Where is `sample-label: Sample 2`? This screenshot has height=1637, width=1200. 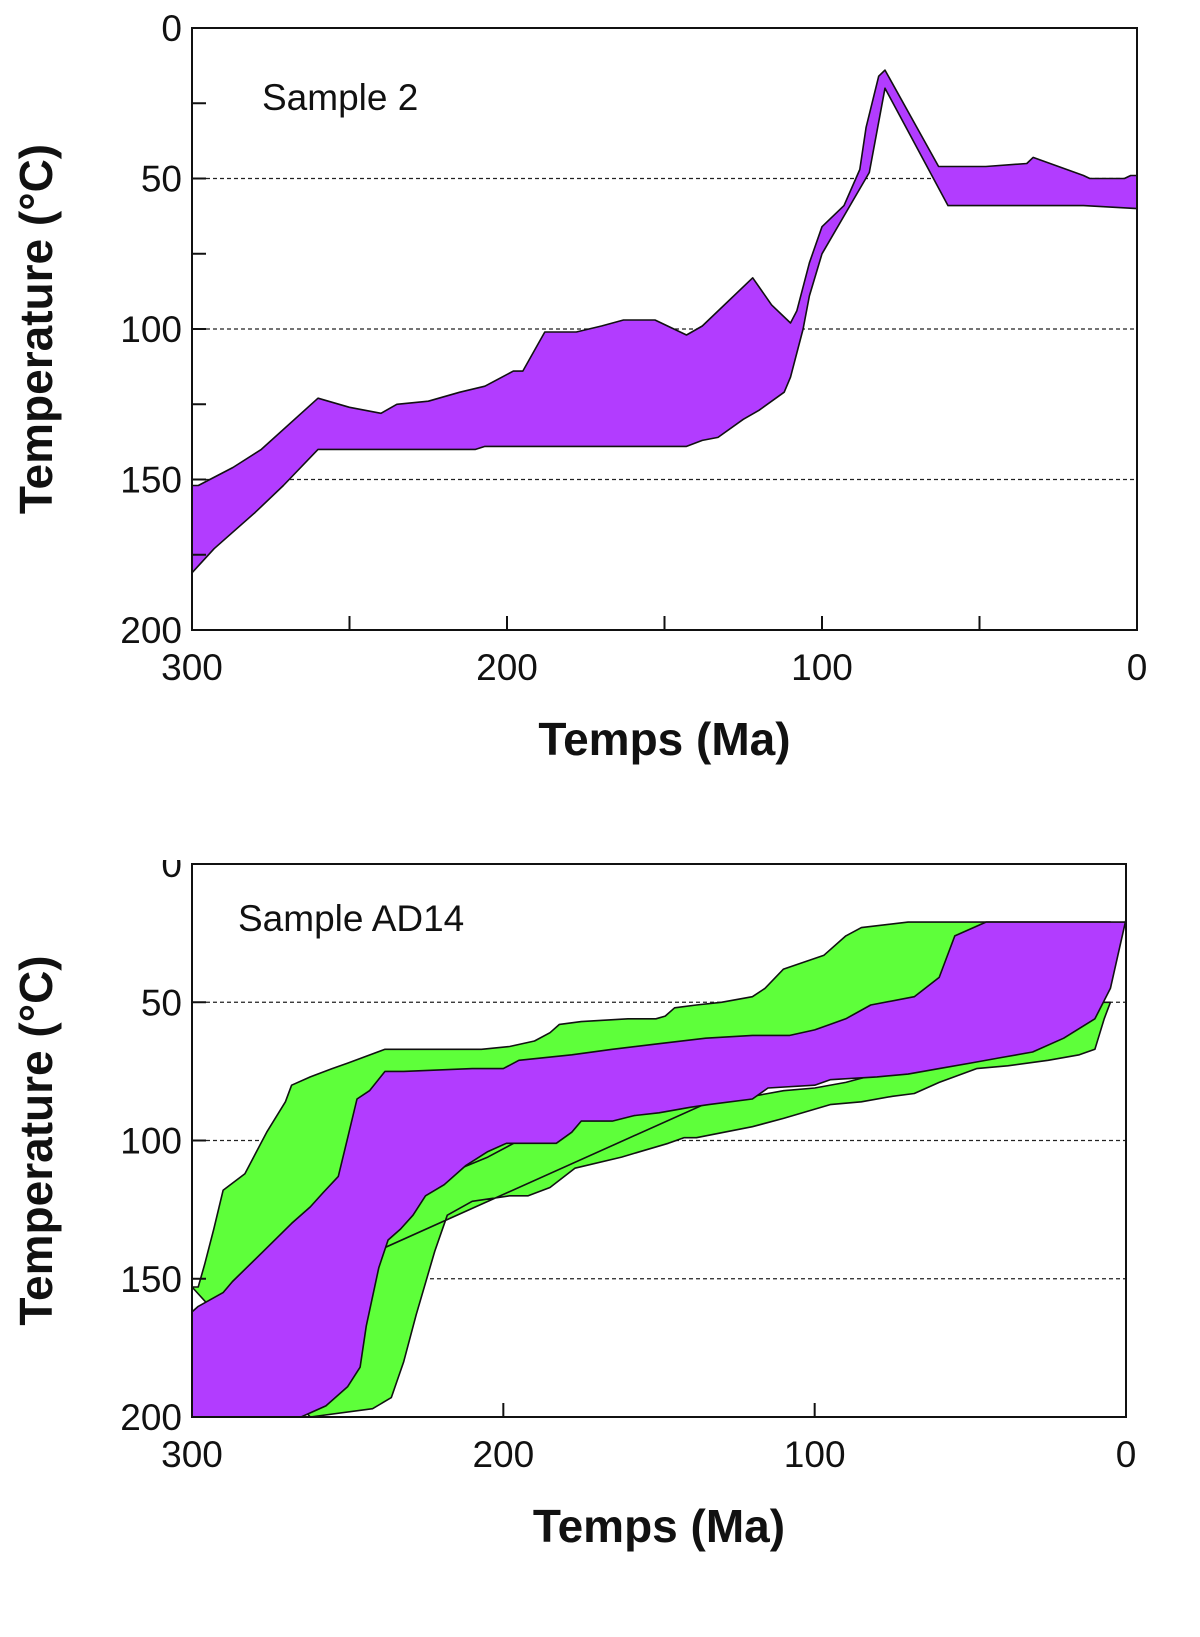 sample-label: Sample 2 is located at coordinates (340, 97).